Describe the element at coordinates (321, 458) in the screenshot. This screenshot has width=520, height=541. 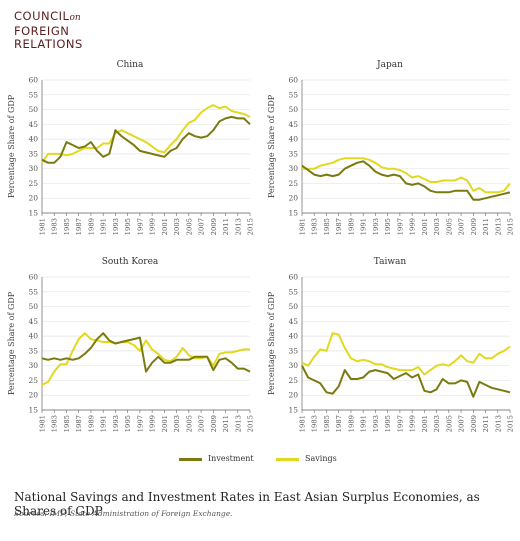
I see `legend-label-savings: Savings` at that location.